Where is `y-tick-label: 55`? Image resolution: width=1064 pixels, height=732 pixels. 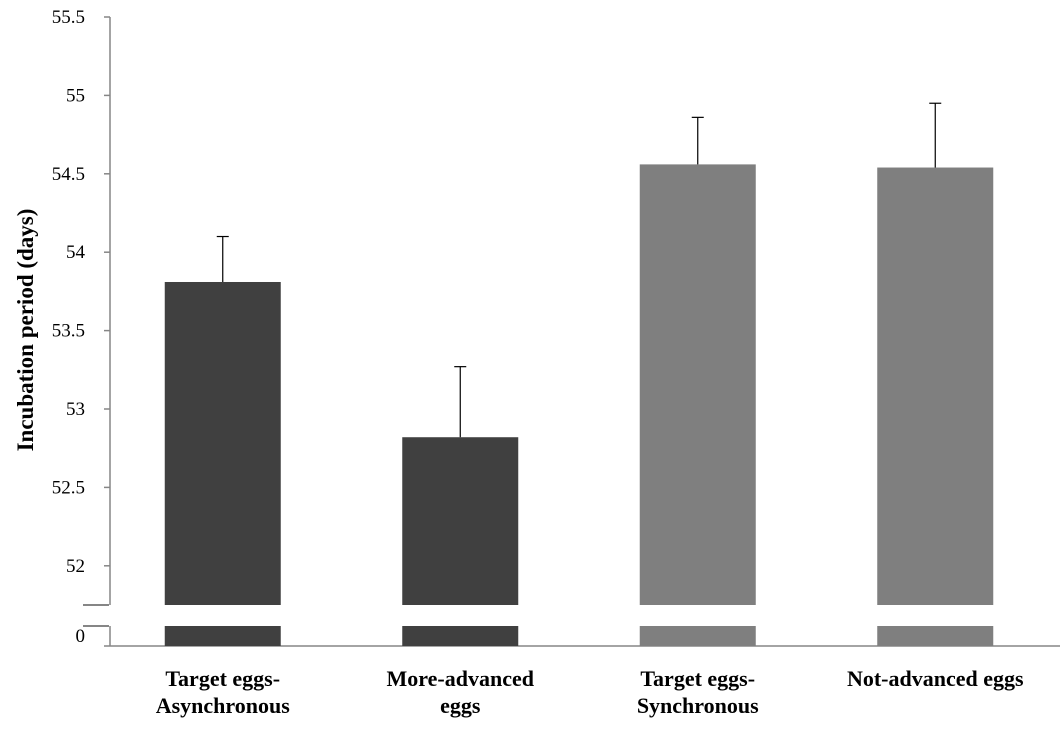 y-tick-label: 55 is located at coordinates (75, 95).